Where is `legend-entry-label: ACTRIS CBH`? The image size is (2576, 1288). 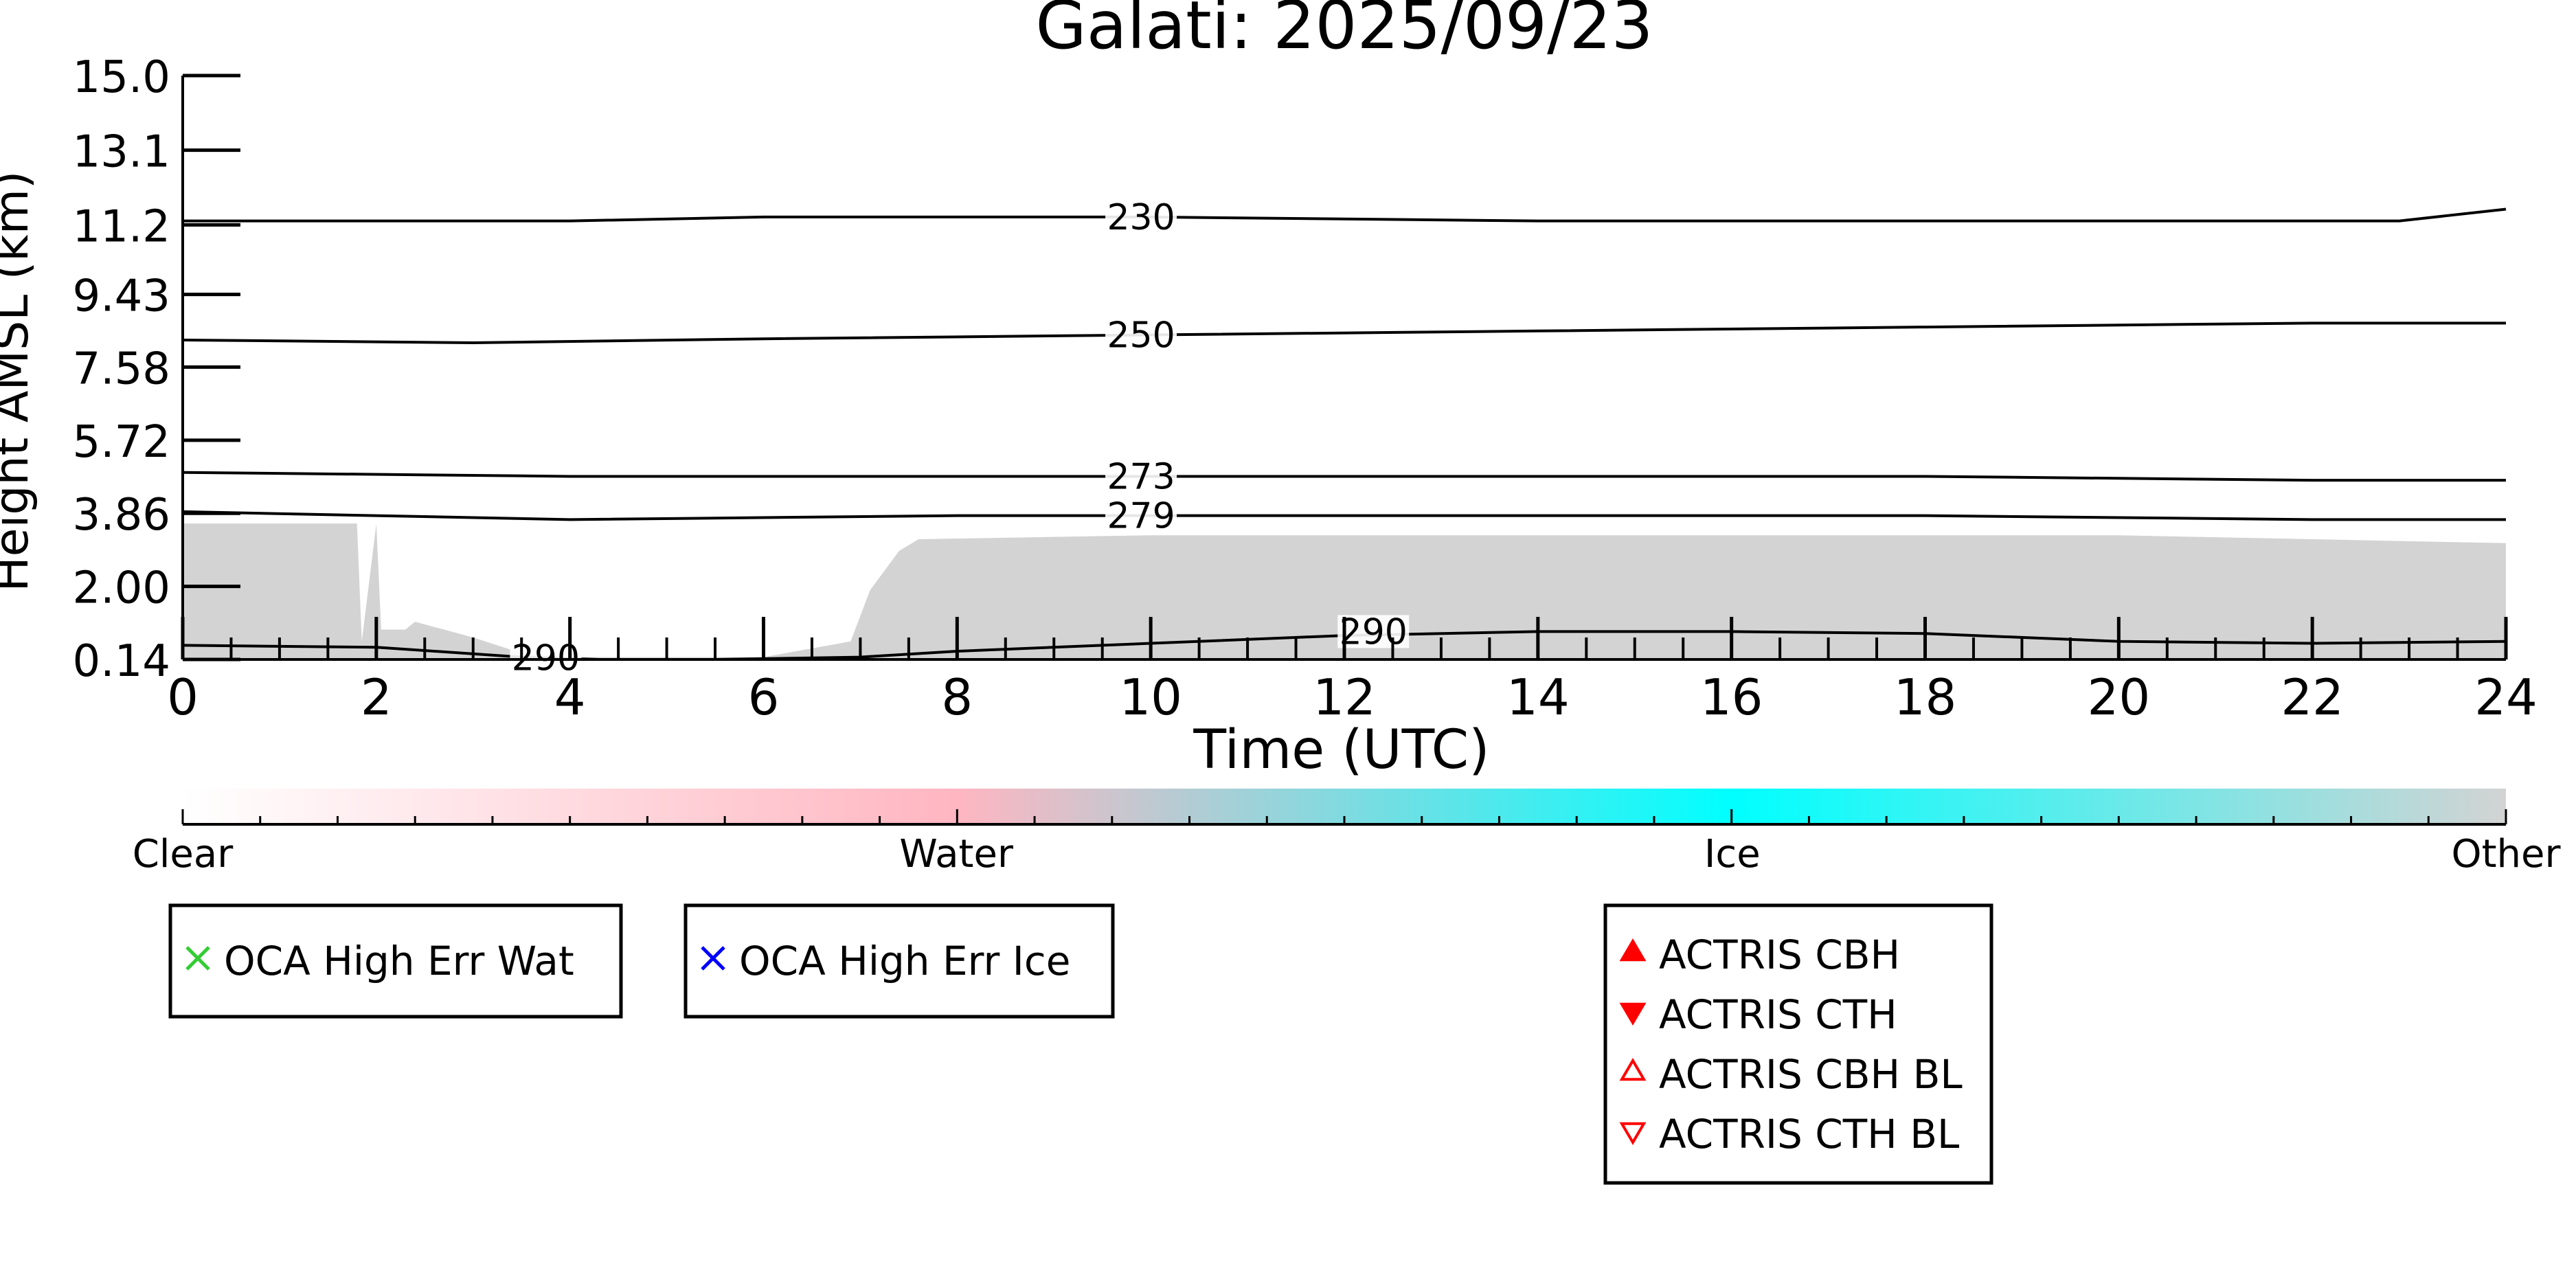 legend-entry-label: ACTRIS CBH is located at coordinates (1779, 954).